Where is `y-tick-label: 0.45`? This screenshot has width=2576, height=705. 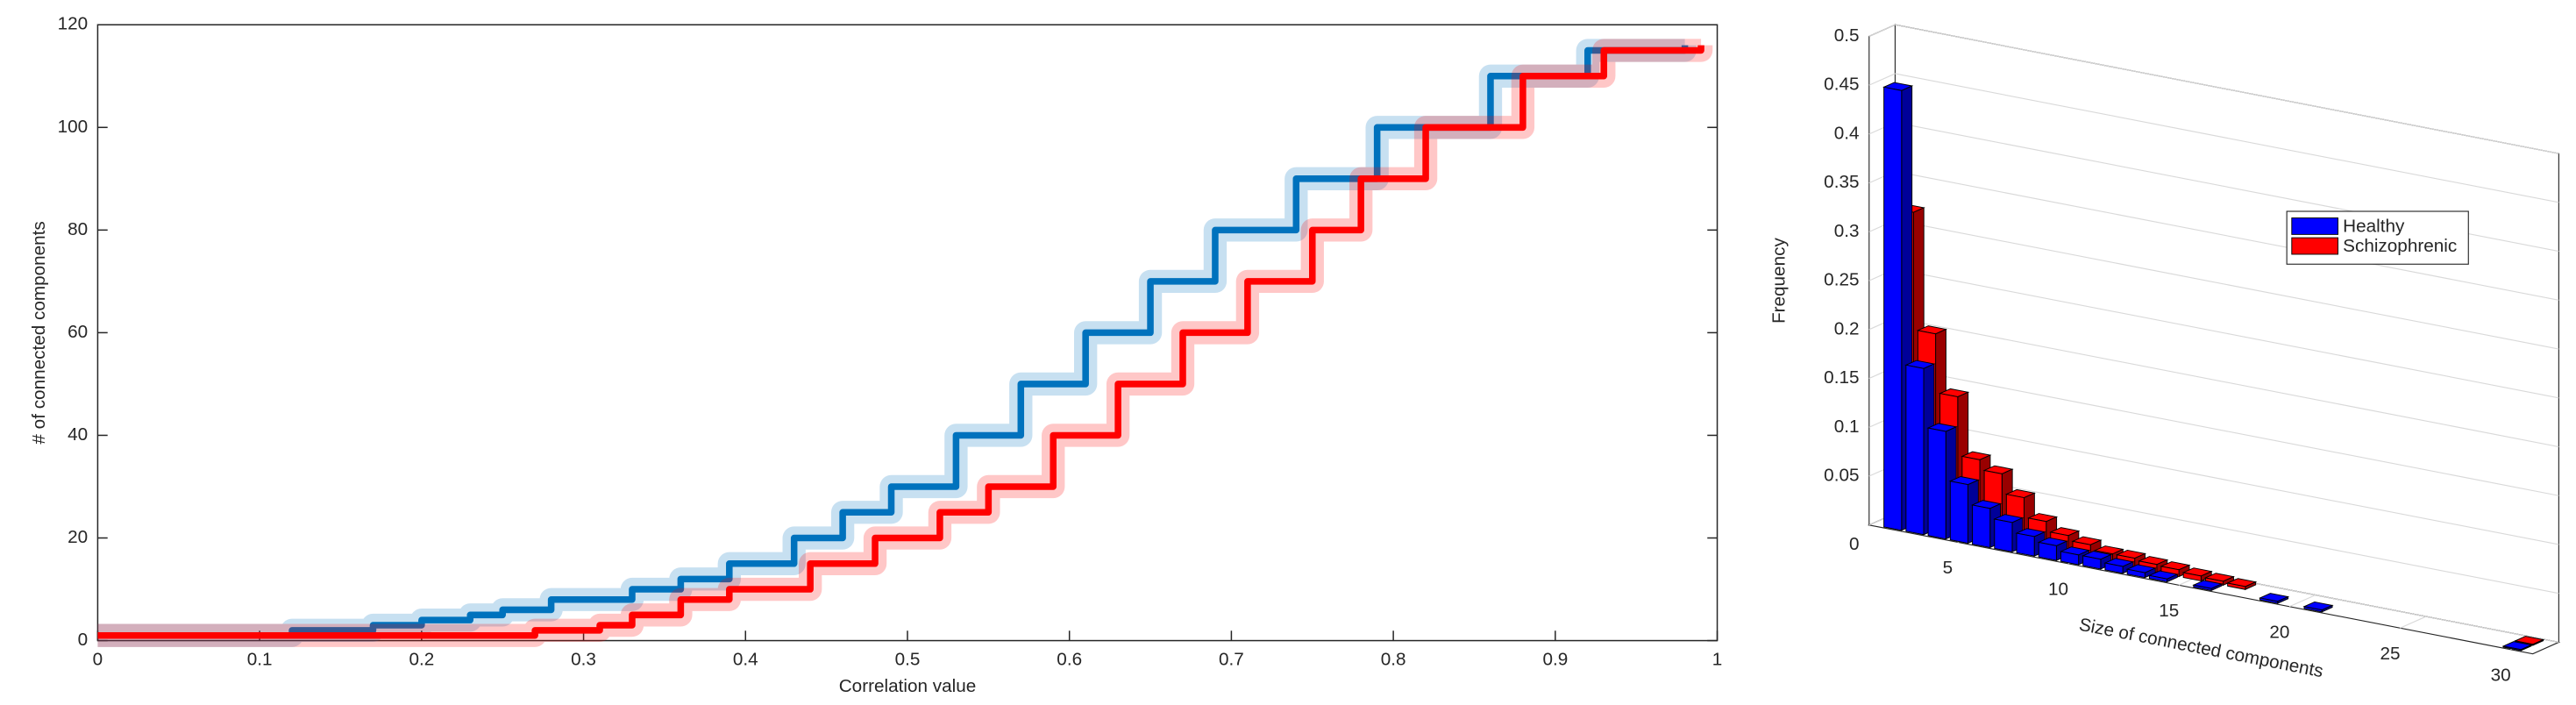
y-tick-label: 0.45 is located at coordinates (1841, 85).